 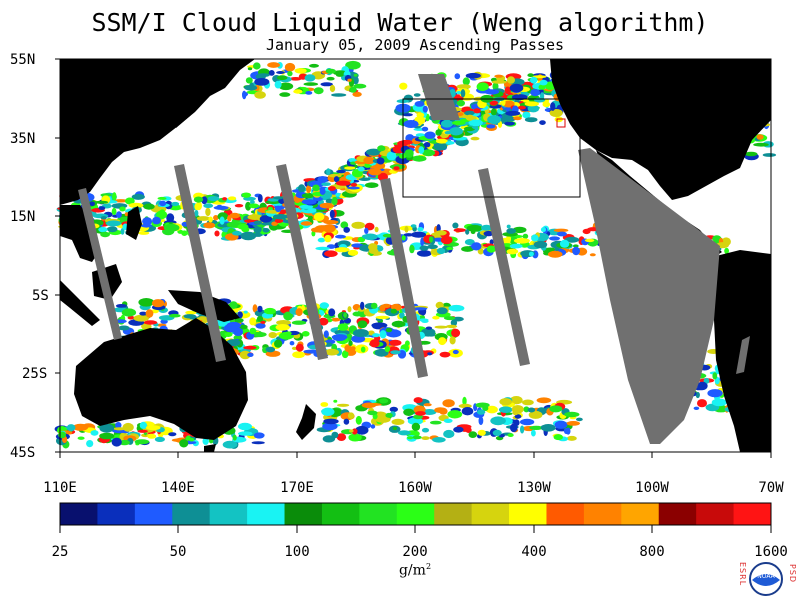 I want to click on lat-label-15n: 15N, so click(x=23, y=217).